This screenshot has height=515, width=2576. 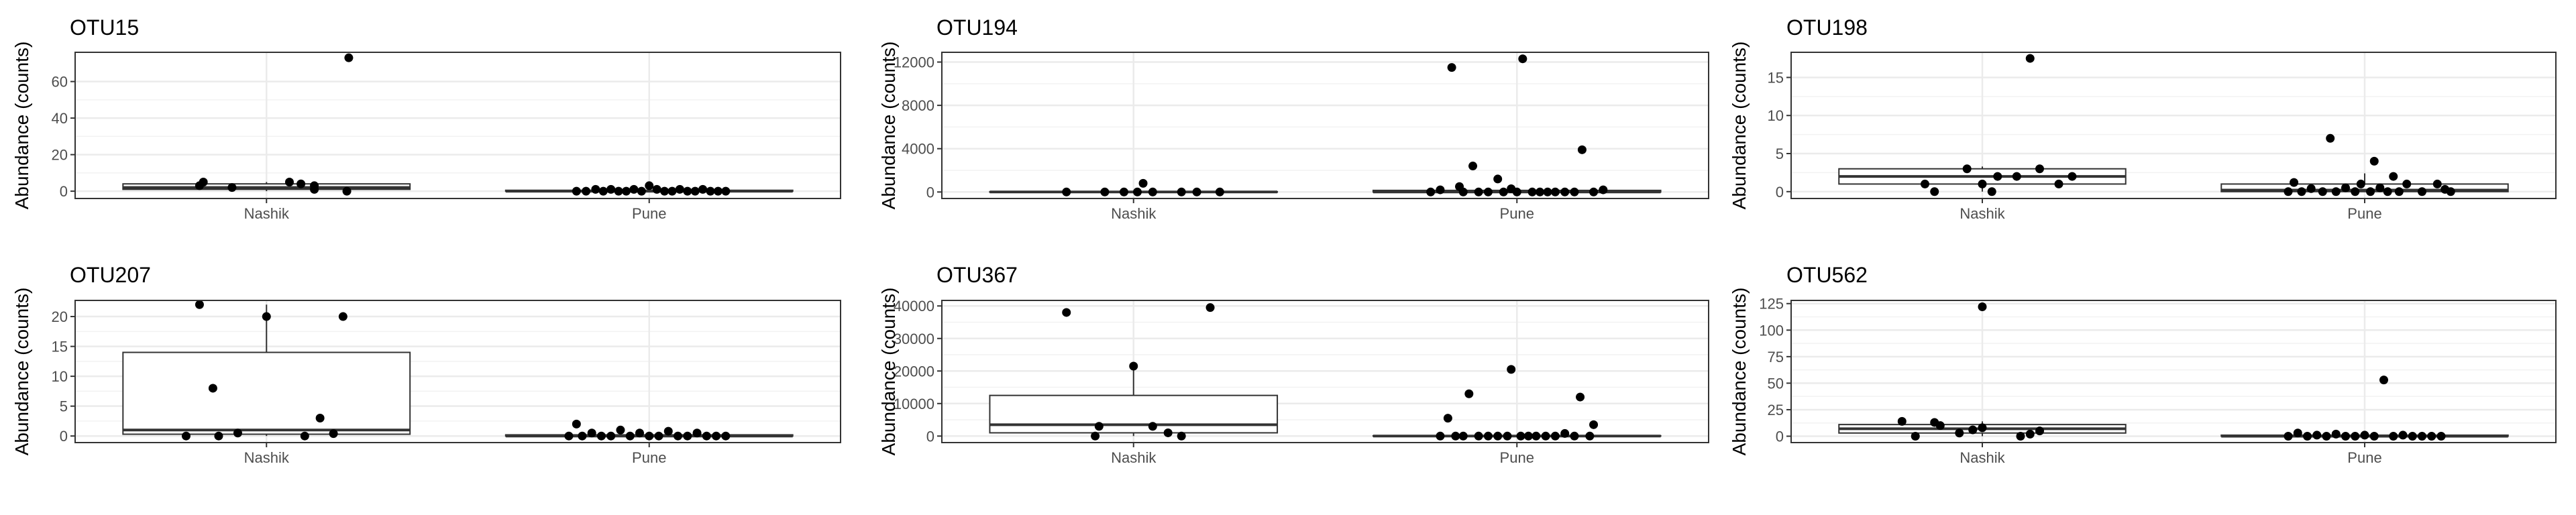 What do you see at coordinates (914, 371) in the screenshot?
I see `y-tick-label: 20000` at bounding box center [914, 371].